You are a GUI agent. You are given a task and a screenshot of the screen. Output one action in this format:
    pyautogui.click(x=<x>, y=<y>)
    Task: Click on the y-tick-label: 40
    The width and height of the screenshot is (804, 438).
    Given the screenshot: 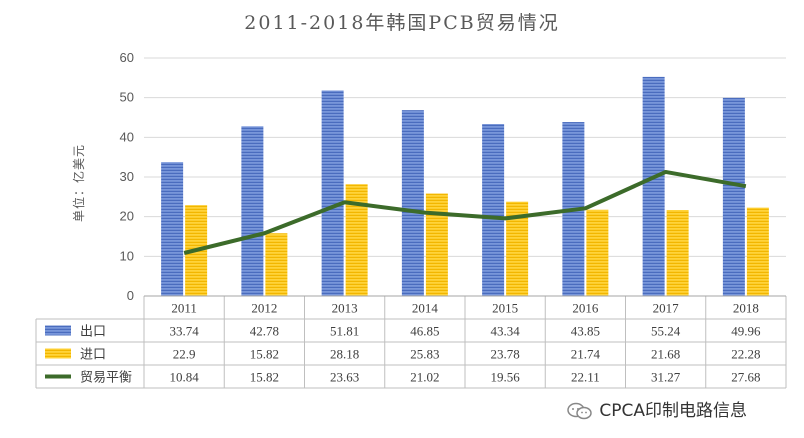 What is the action you would take?
    pyautogui.click(x=127, y=136)
    